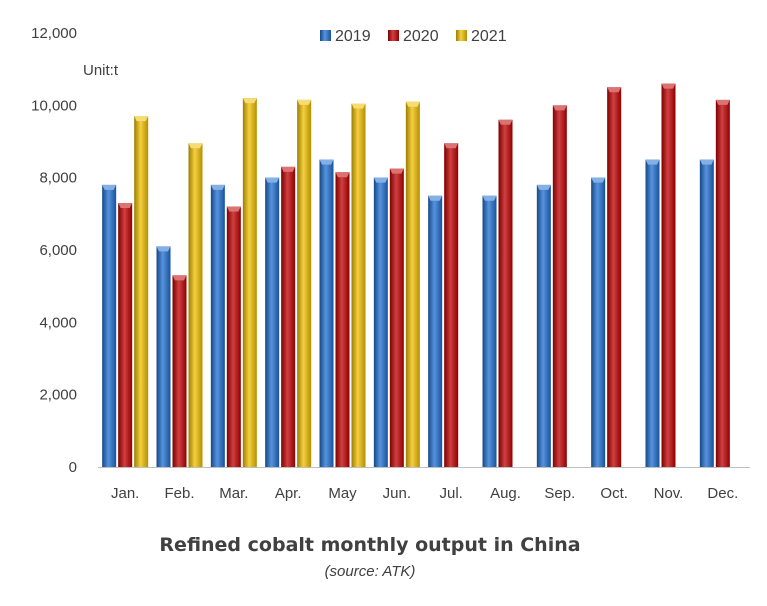  I want to click on x-tick-label-jan: Jan., so click(125, 493).